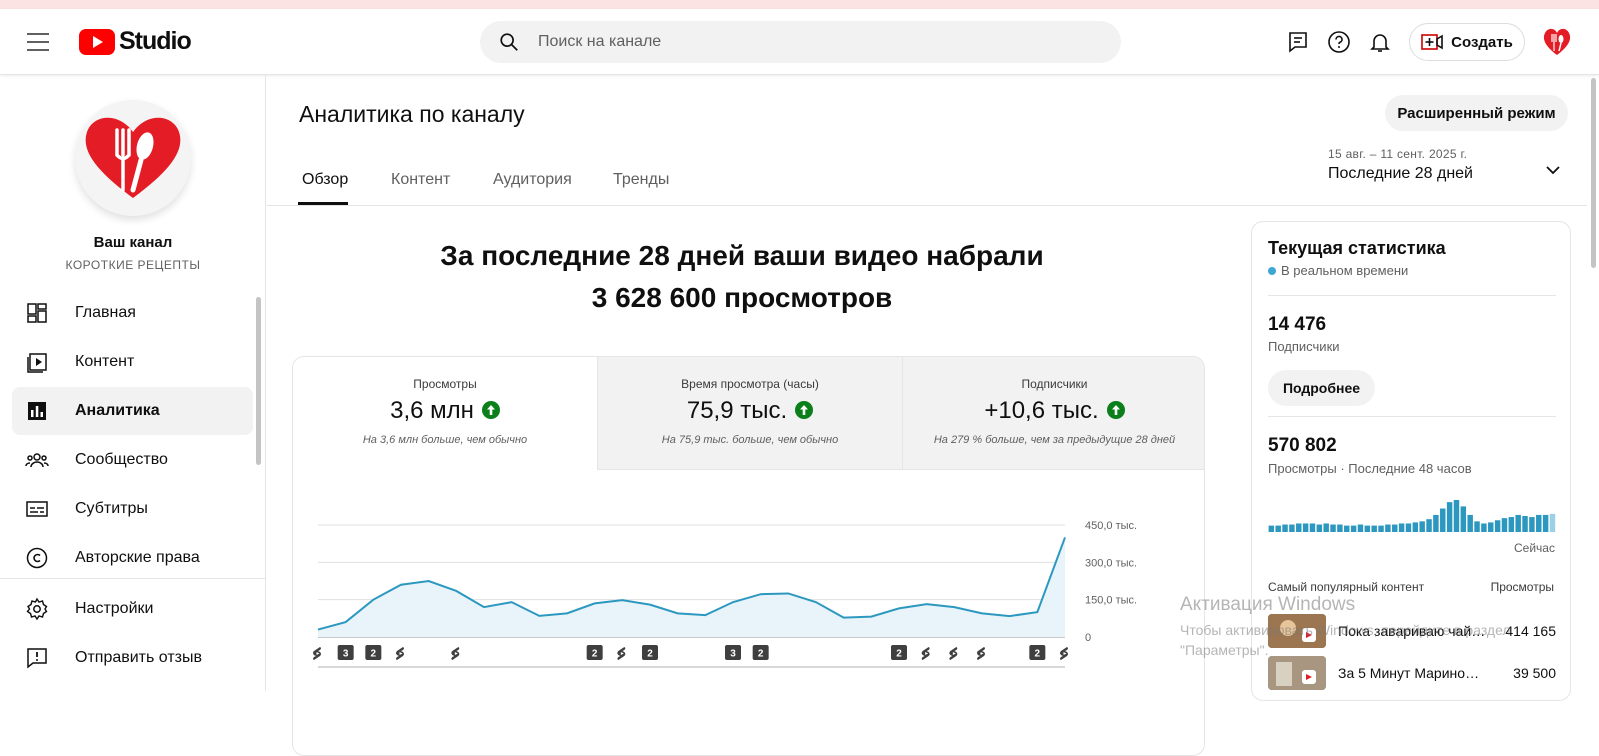  What do you see at coordinates (1302, 446) in the screenshot?
I see `views-48h-count: 570 802` at bounding box center [1302, 446].